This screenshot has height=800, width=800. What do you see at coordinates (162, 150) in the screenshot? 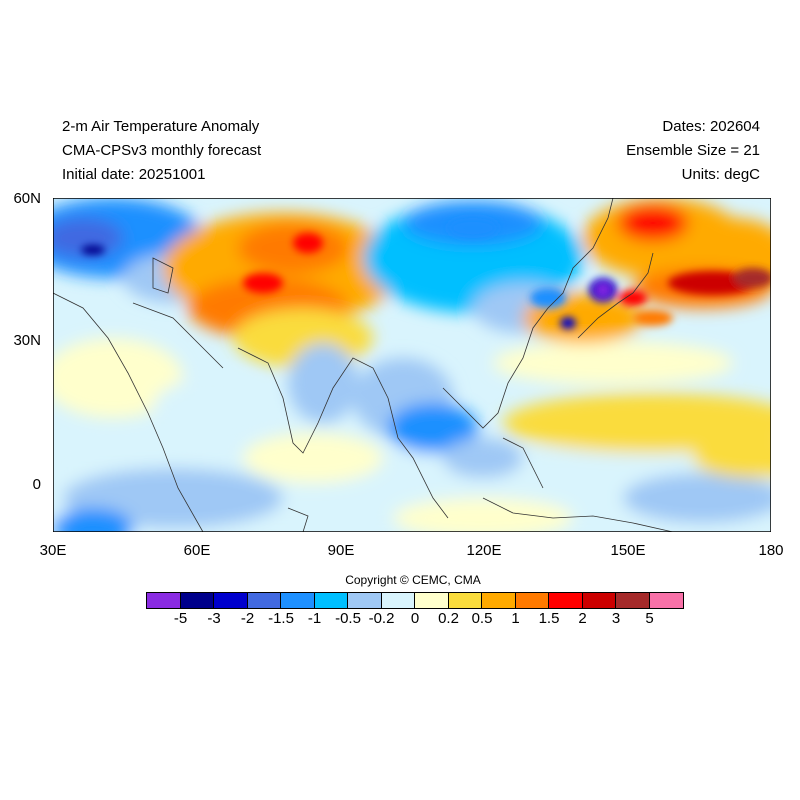
I see `map-subtitle: CMA-CPSv3 monthly forecast` at bounding box center [162, 150].